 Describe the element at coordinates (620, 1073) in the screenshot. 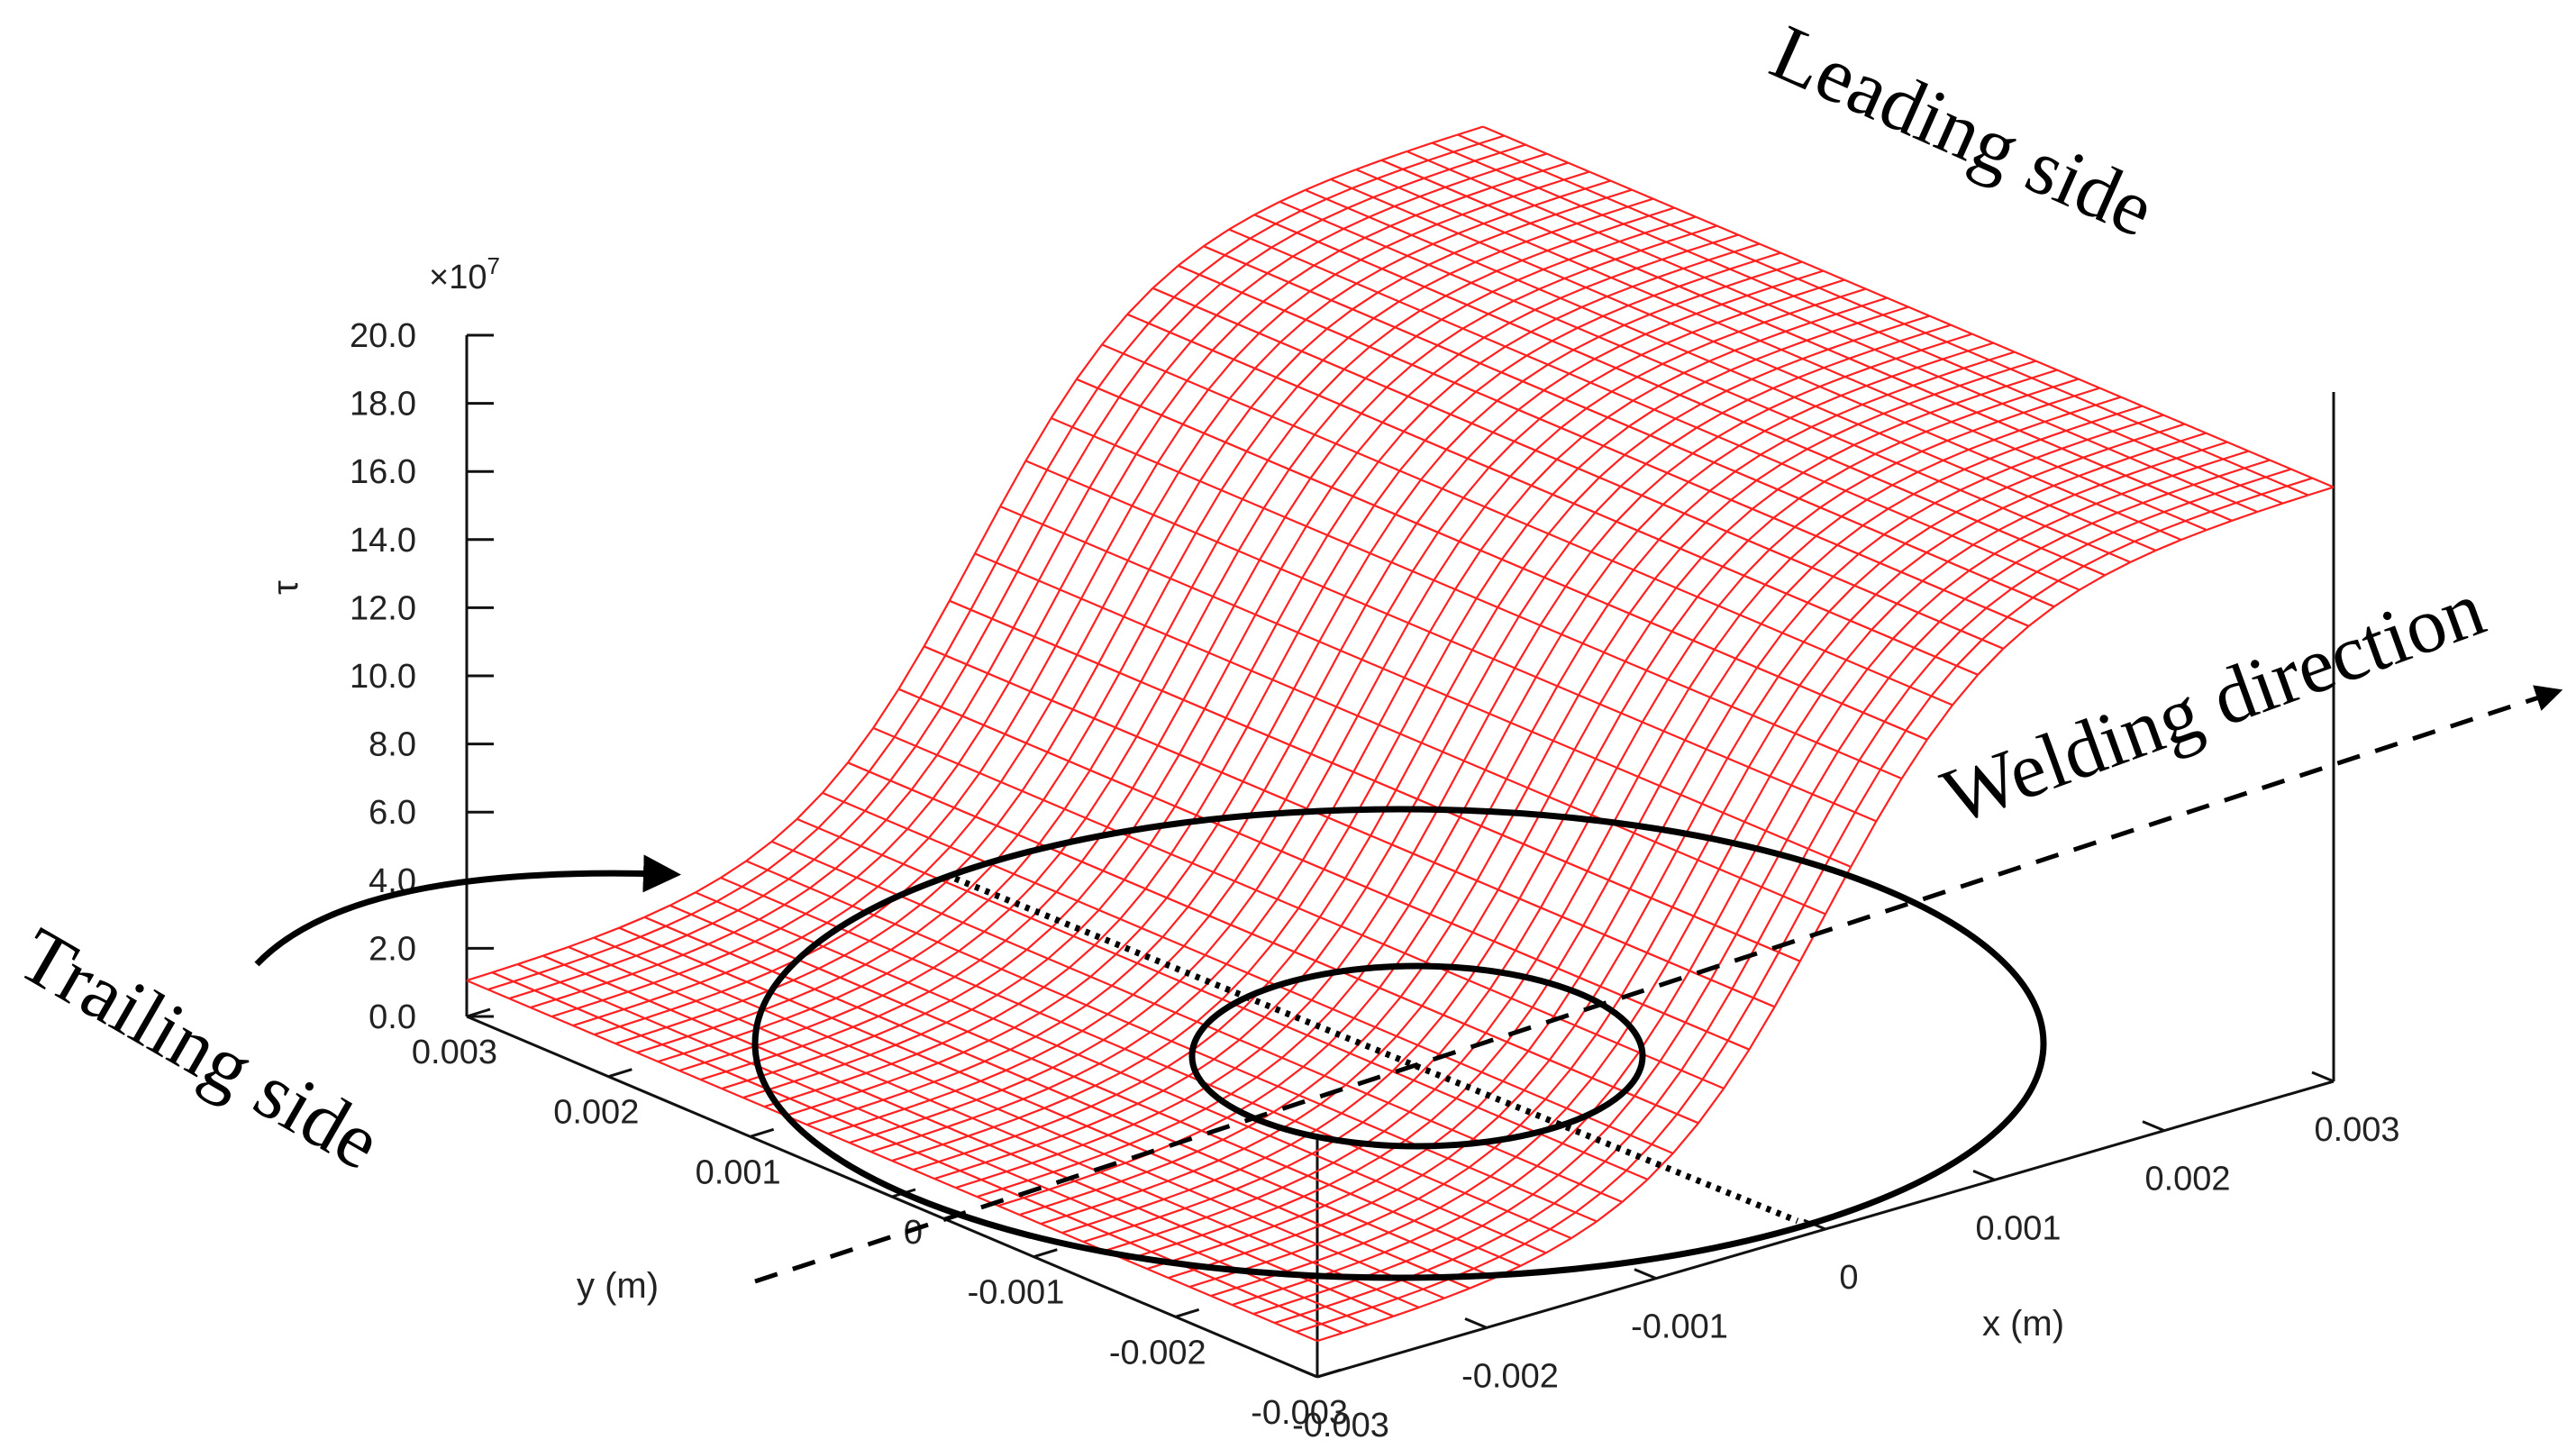

I see `y-tick-mark` at that location.